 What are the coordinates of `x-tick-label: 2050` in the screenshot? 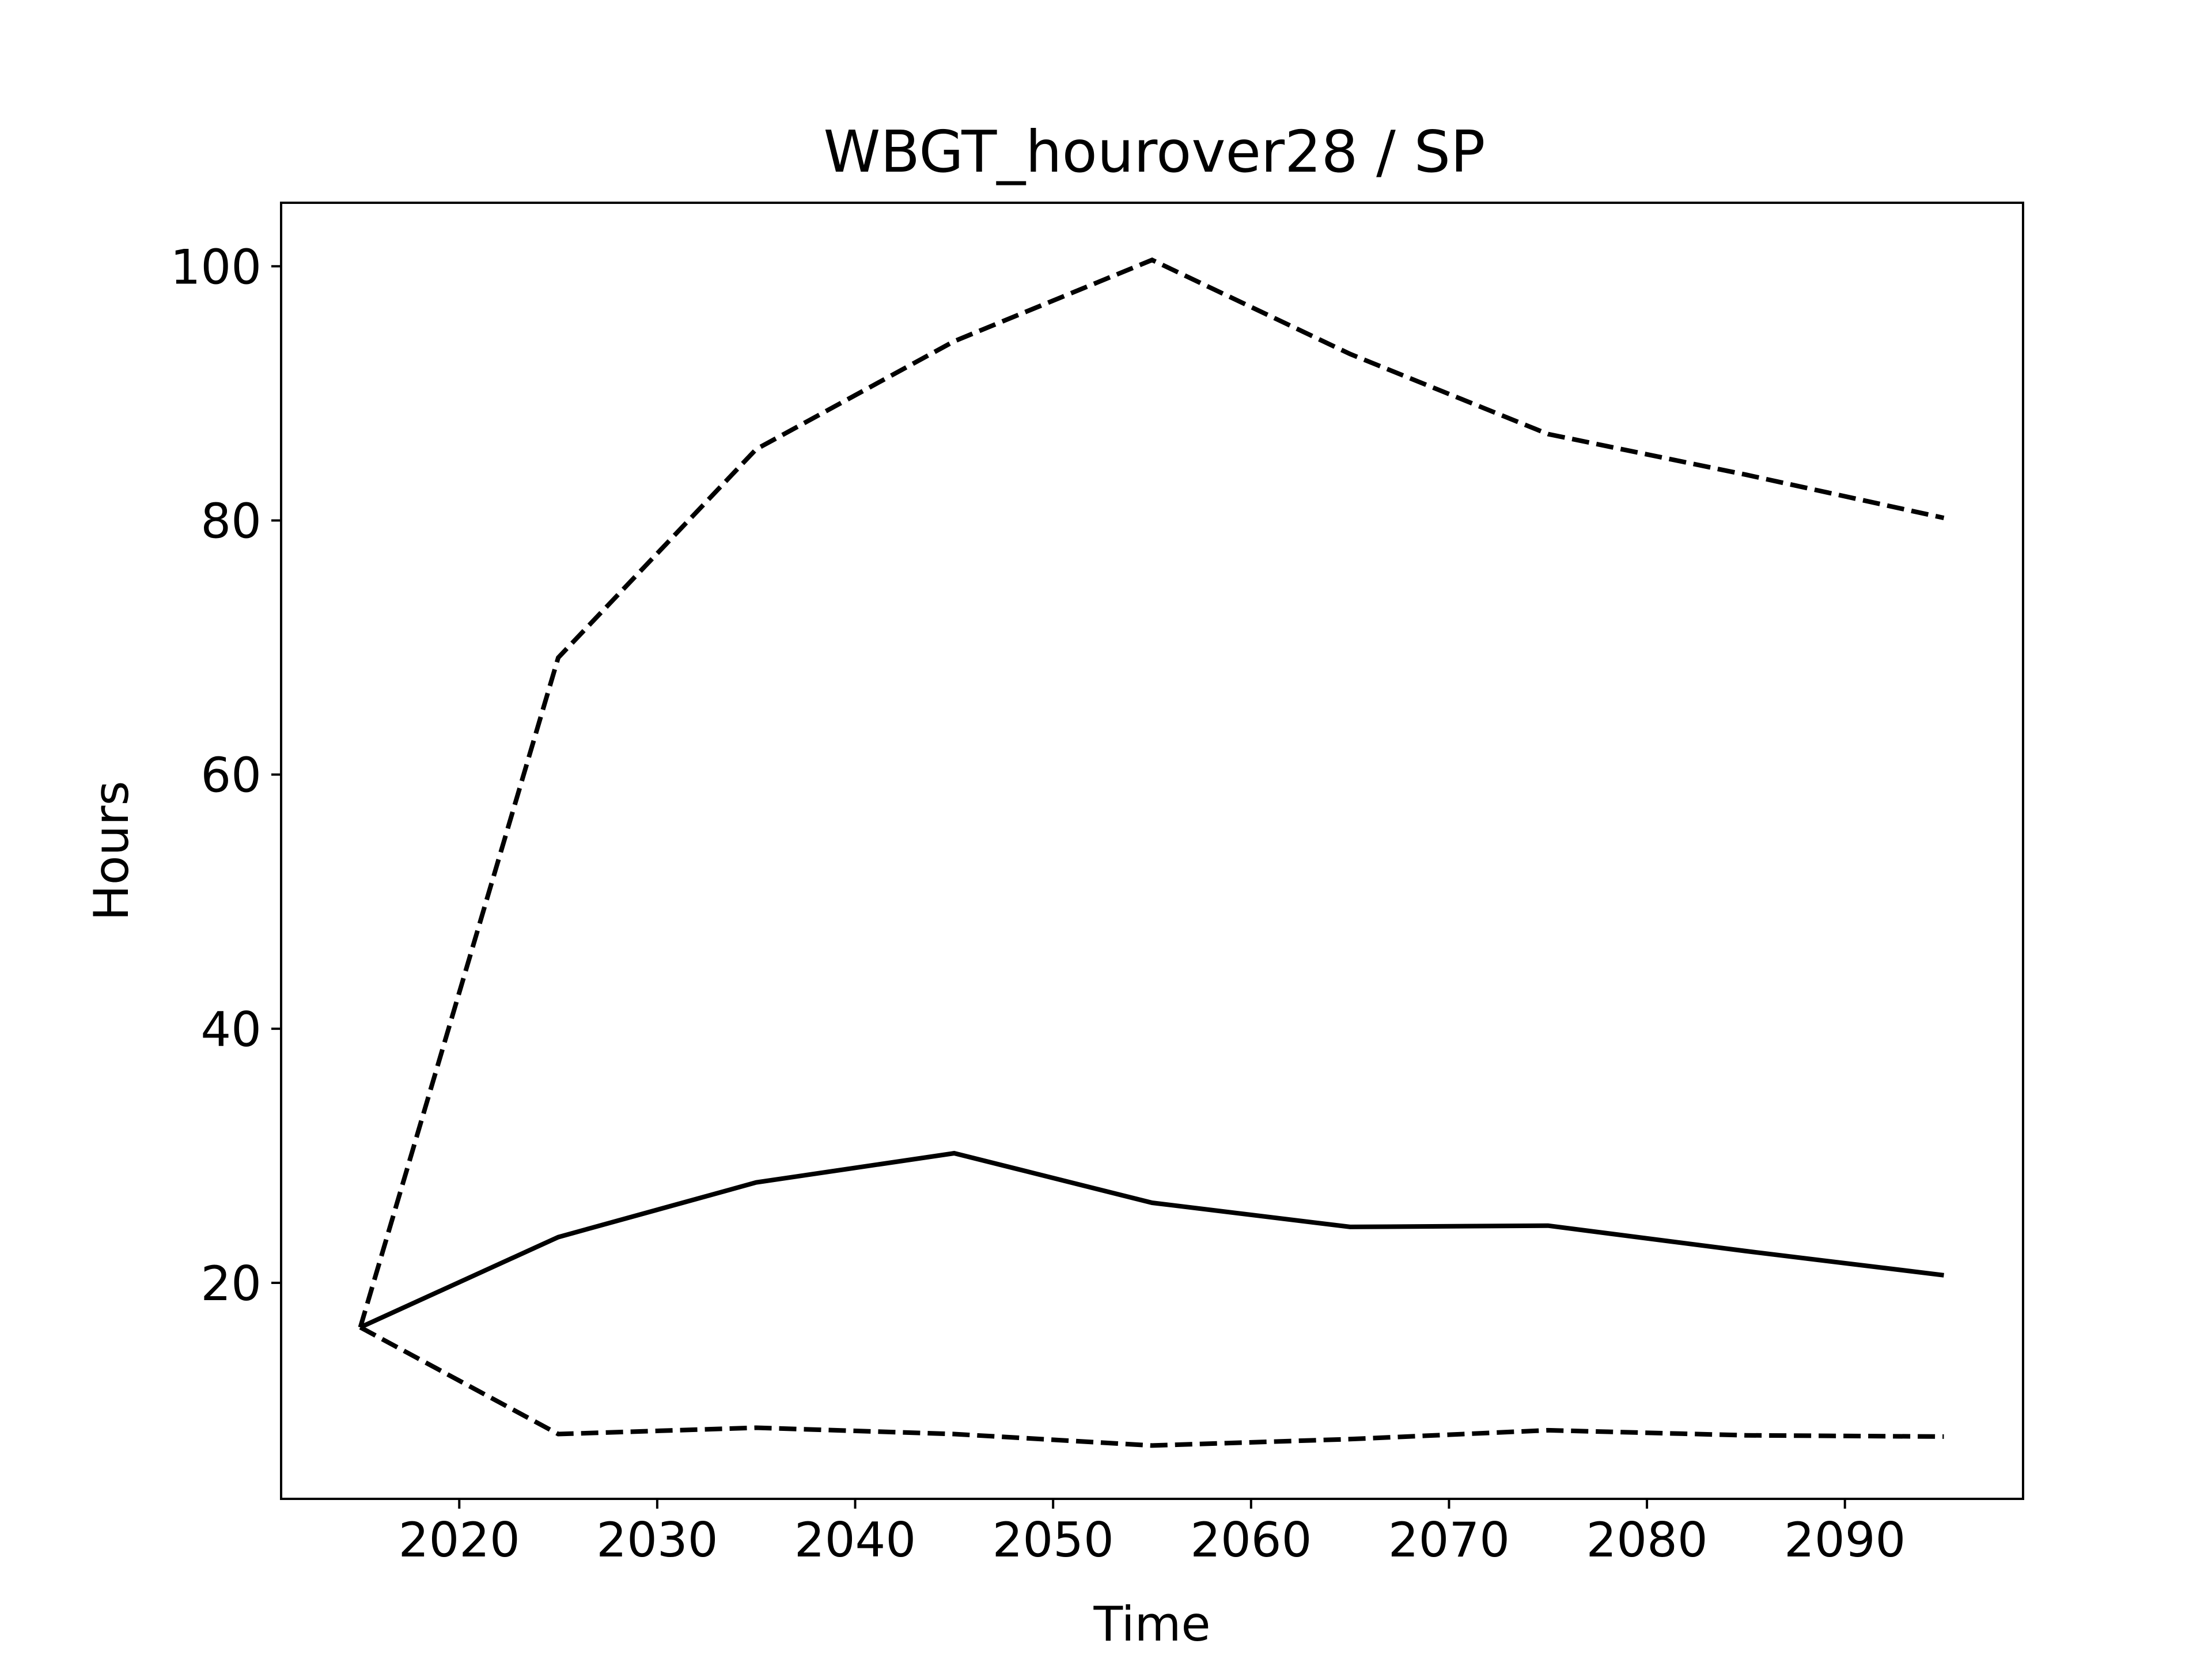 It's located at (1053, 1540).